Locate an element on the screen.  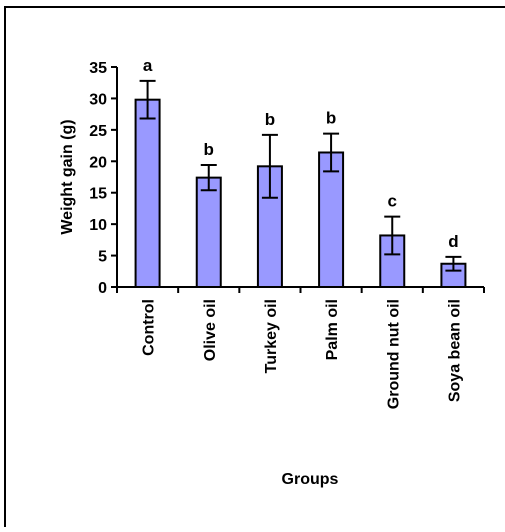
y-tick-label: 5 is located at coordinates (102, 257).